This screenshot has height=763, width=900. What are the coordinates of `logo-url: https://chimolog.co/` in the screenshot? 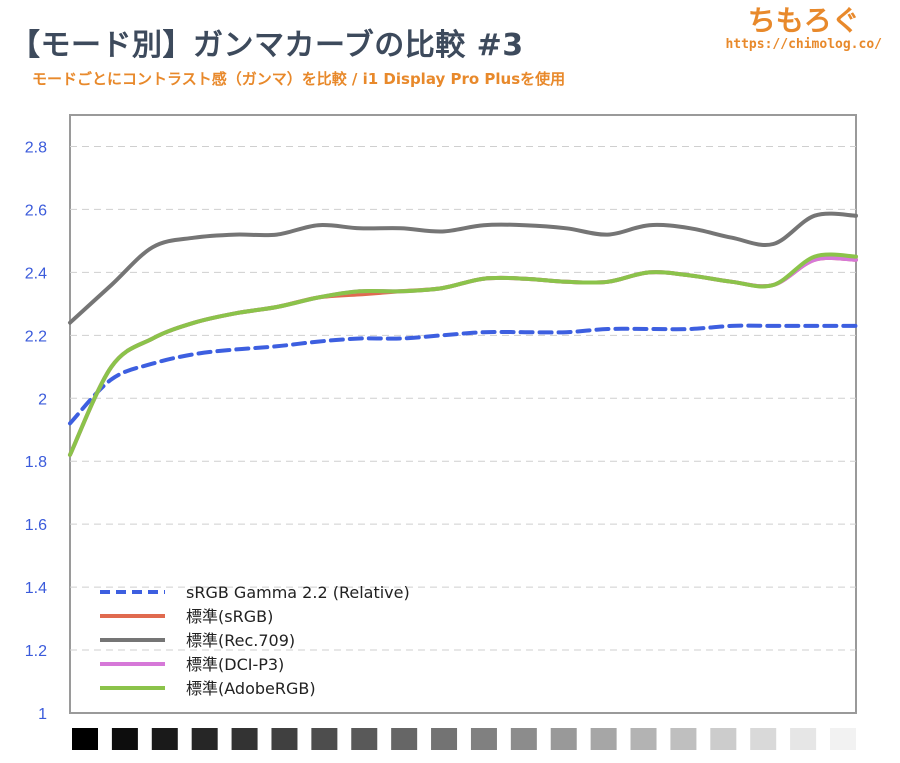 It's located at (803, 44).